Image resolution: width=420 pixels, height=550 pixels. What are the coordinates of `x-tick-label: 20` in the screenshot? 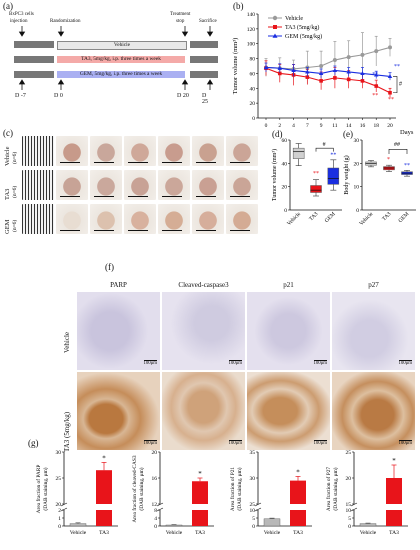 It's located at (390, 126).